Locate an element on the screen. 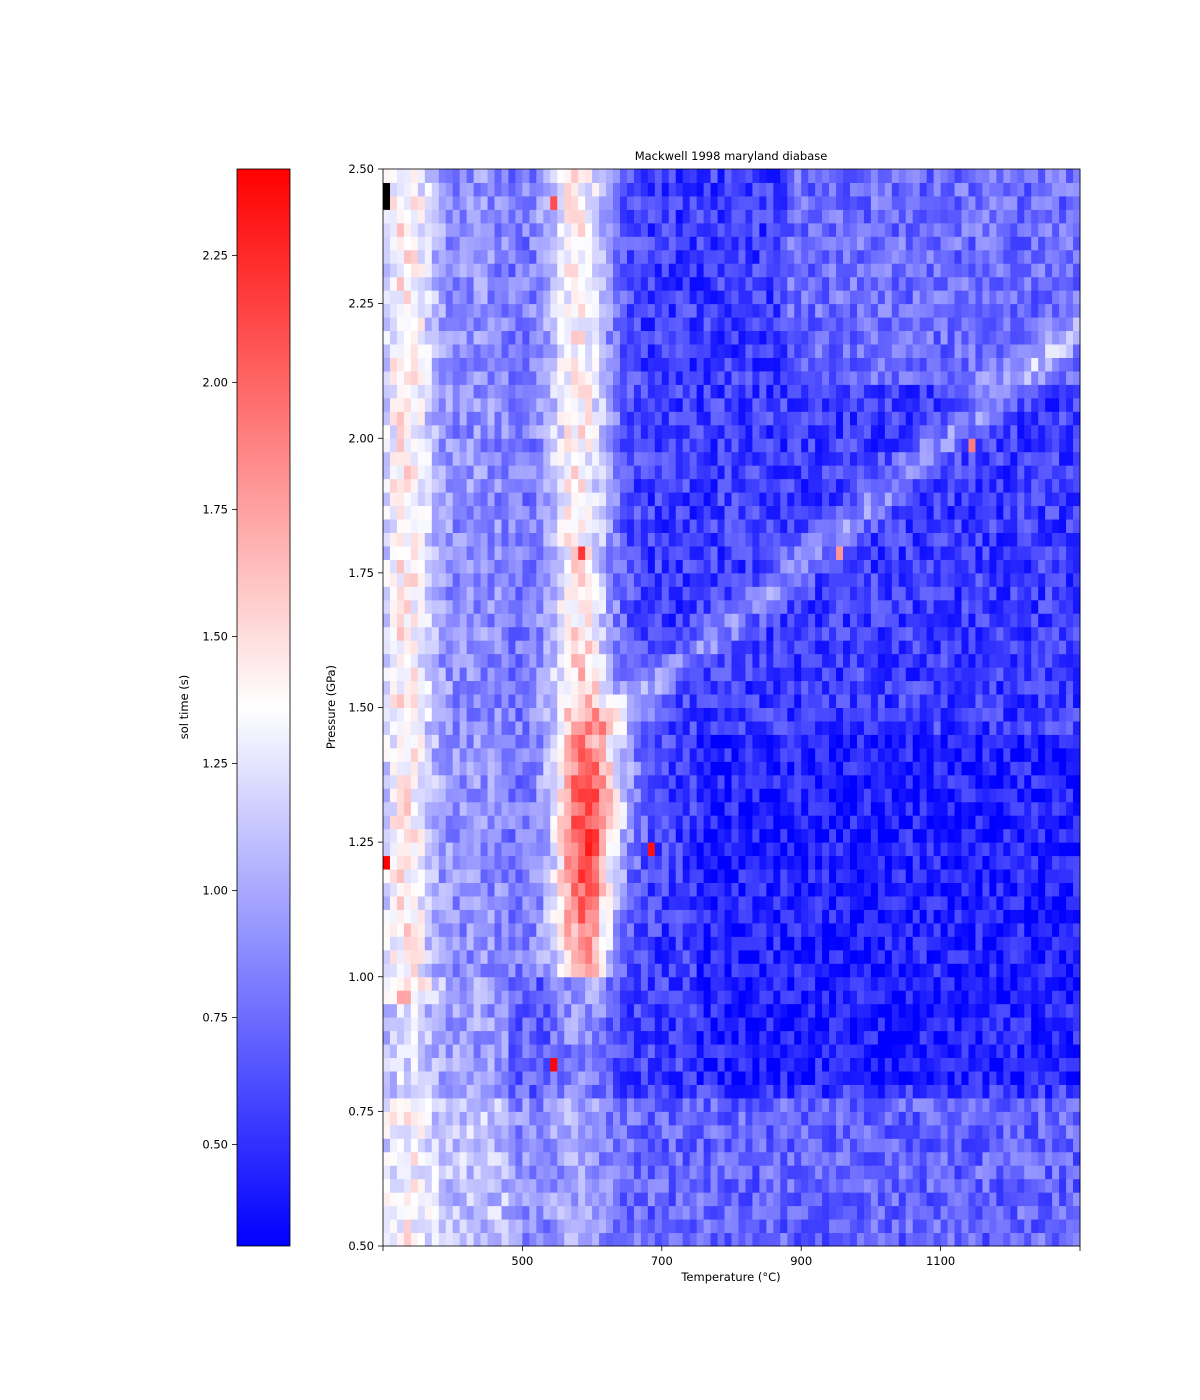  colorbar-label: sol time (s) is located at coordinates (184, 707).